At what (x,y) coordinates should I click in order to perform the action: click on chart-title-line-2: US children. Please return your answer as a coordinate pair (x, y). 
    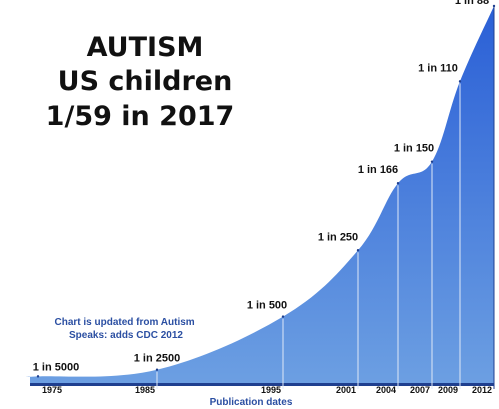
    Looking at the image, I should click on (145, 81).